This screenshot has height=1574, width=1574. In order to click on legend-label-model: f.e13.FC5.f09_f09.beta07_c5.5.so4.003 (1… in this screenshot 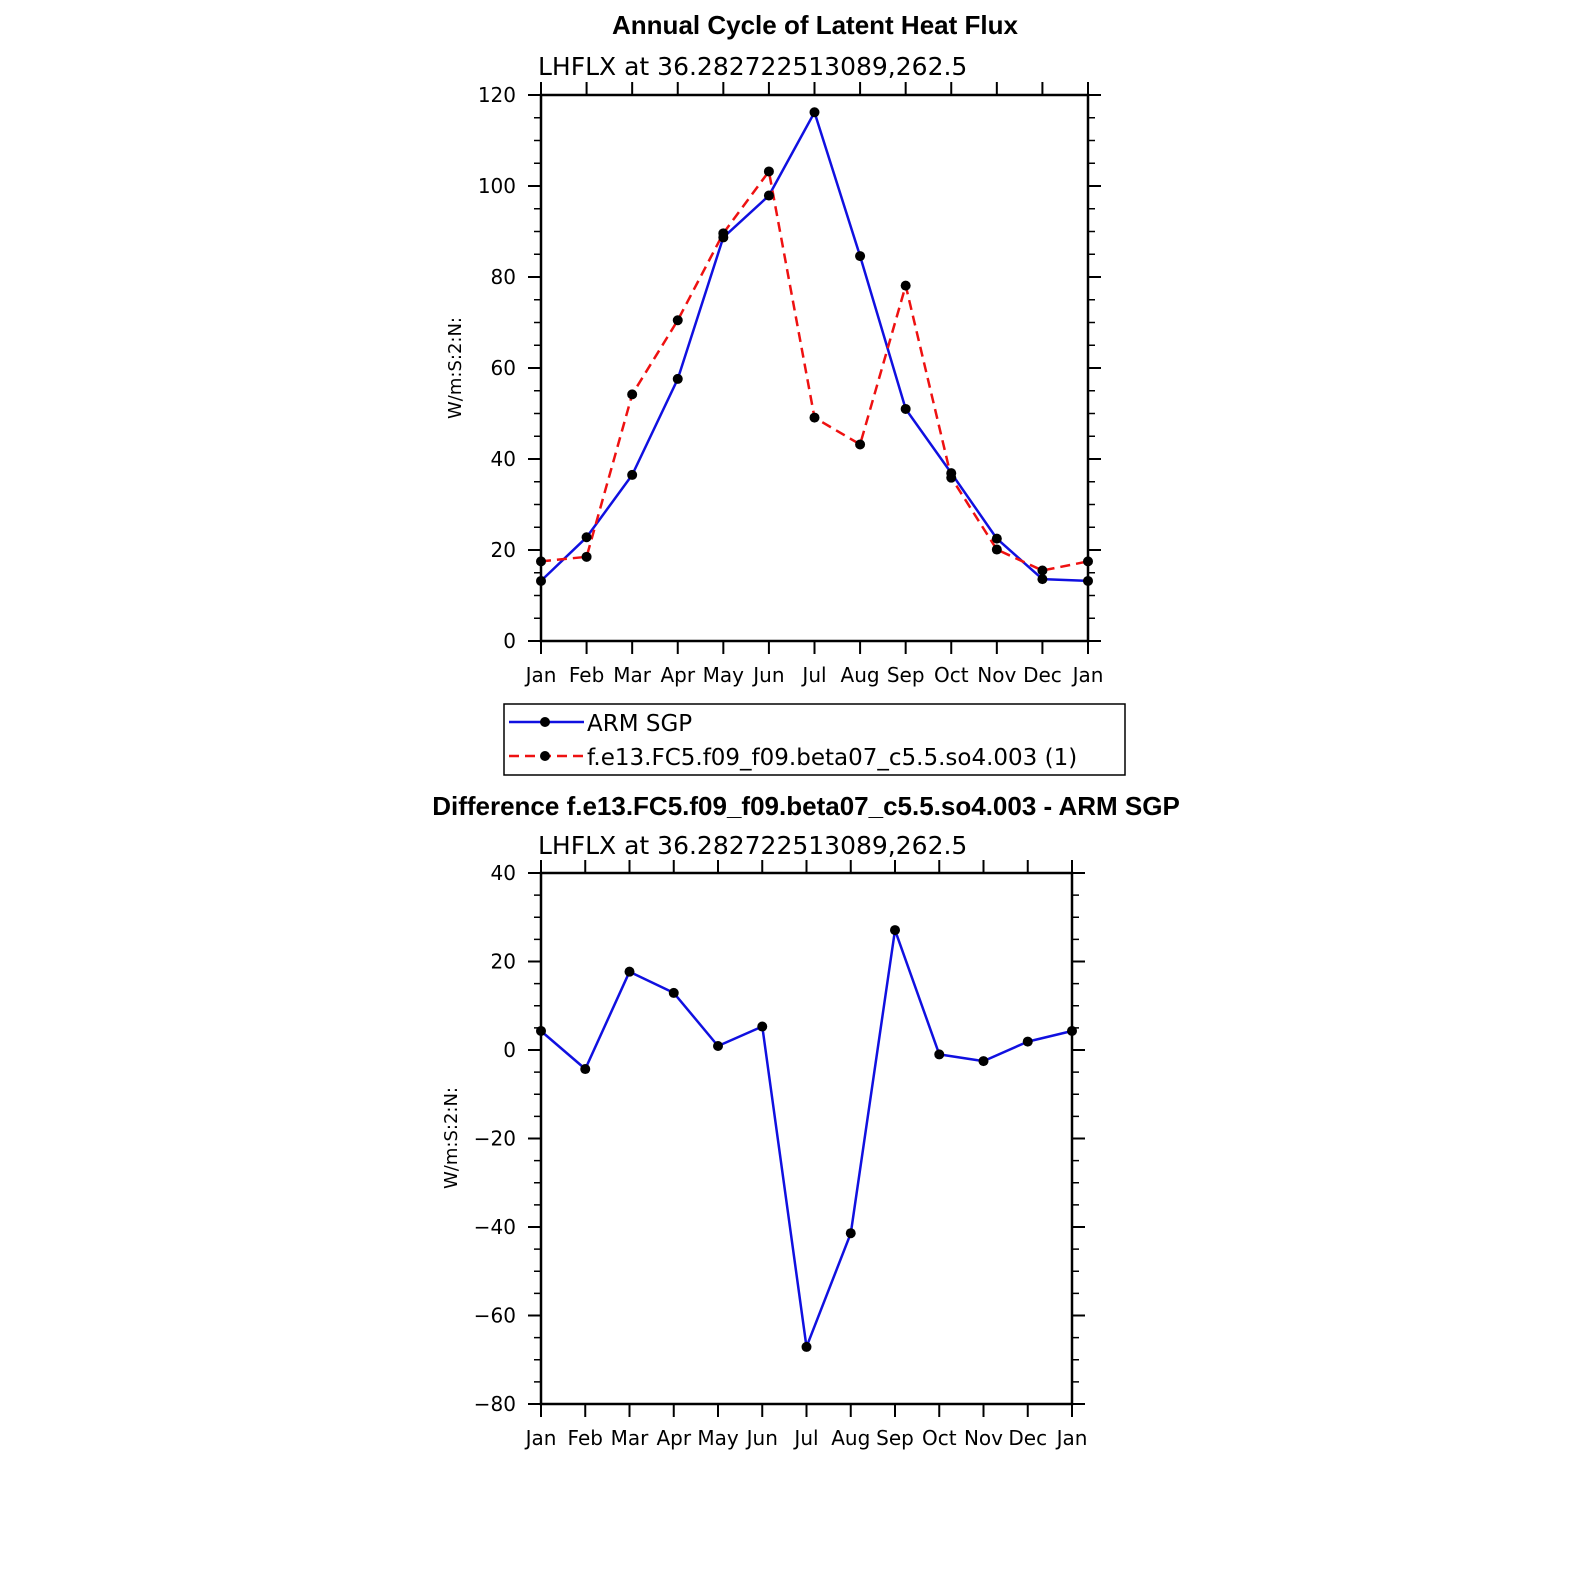, I will do `click(832, 758)`.